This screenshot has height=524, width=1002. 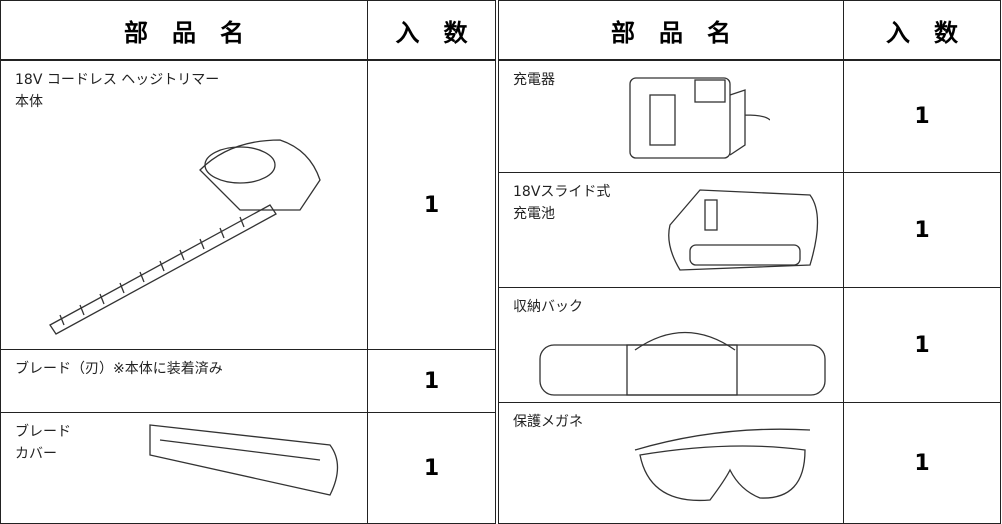 What do you see at coordinates (36, 454) in the screenshot?
I see `name-line: カバー` at bounding box center [36, 454].